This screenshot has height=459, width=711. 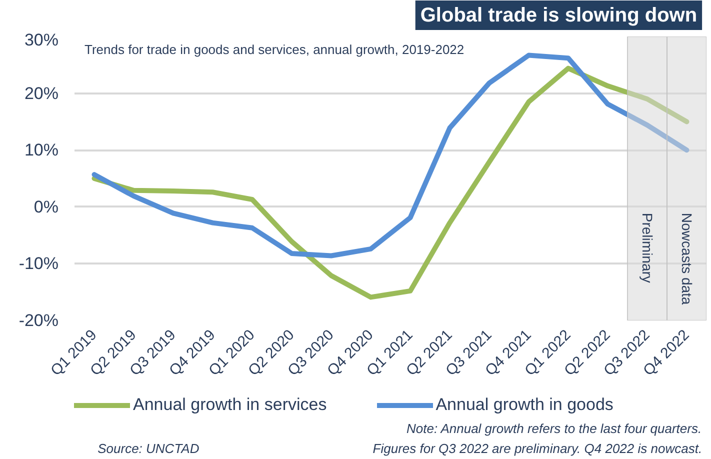 What do you see at coordinates (41, 150) in the screenshot?
I see `y-tick-label: 10%` at bounding box center [41, 150].